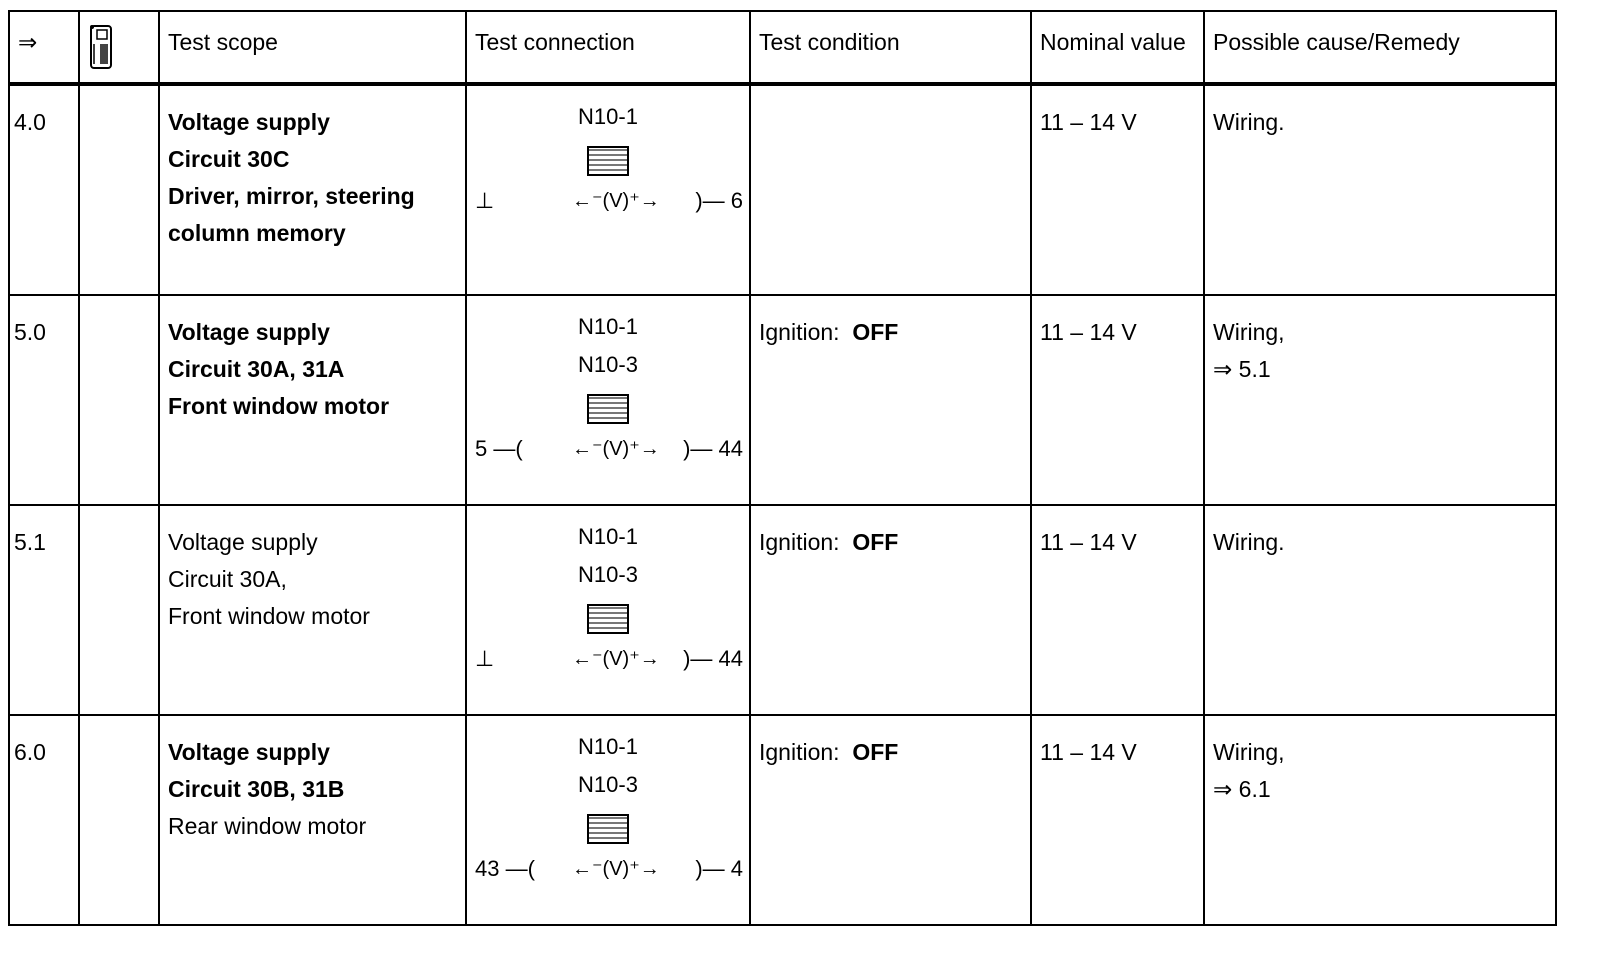  What do you see at coordinates (223, 42) in the screenshot?
I see `test-scope-header: Test scope` at bounding box center [223, 42].